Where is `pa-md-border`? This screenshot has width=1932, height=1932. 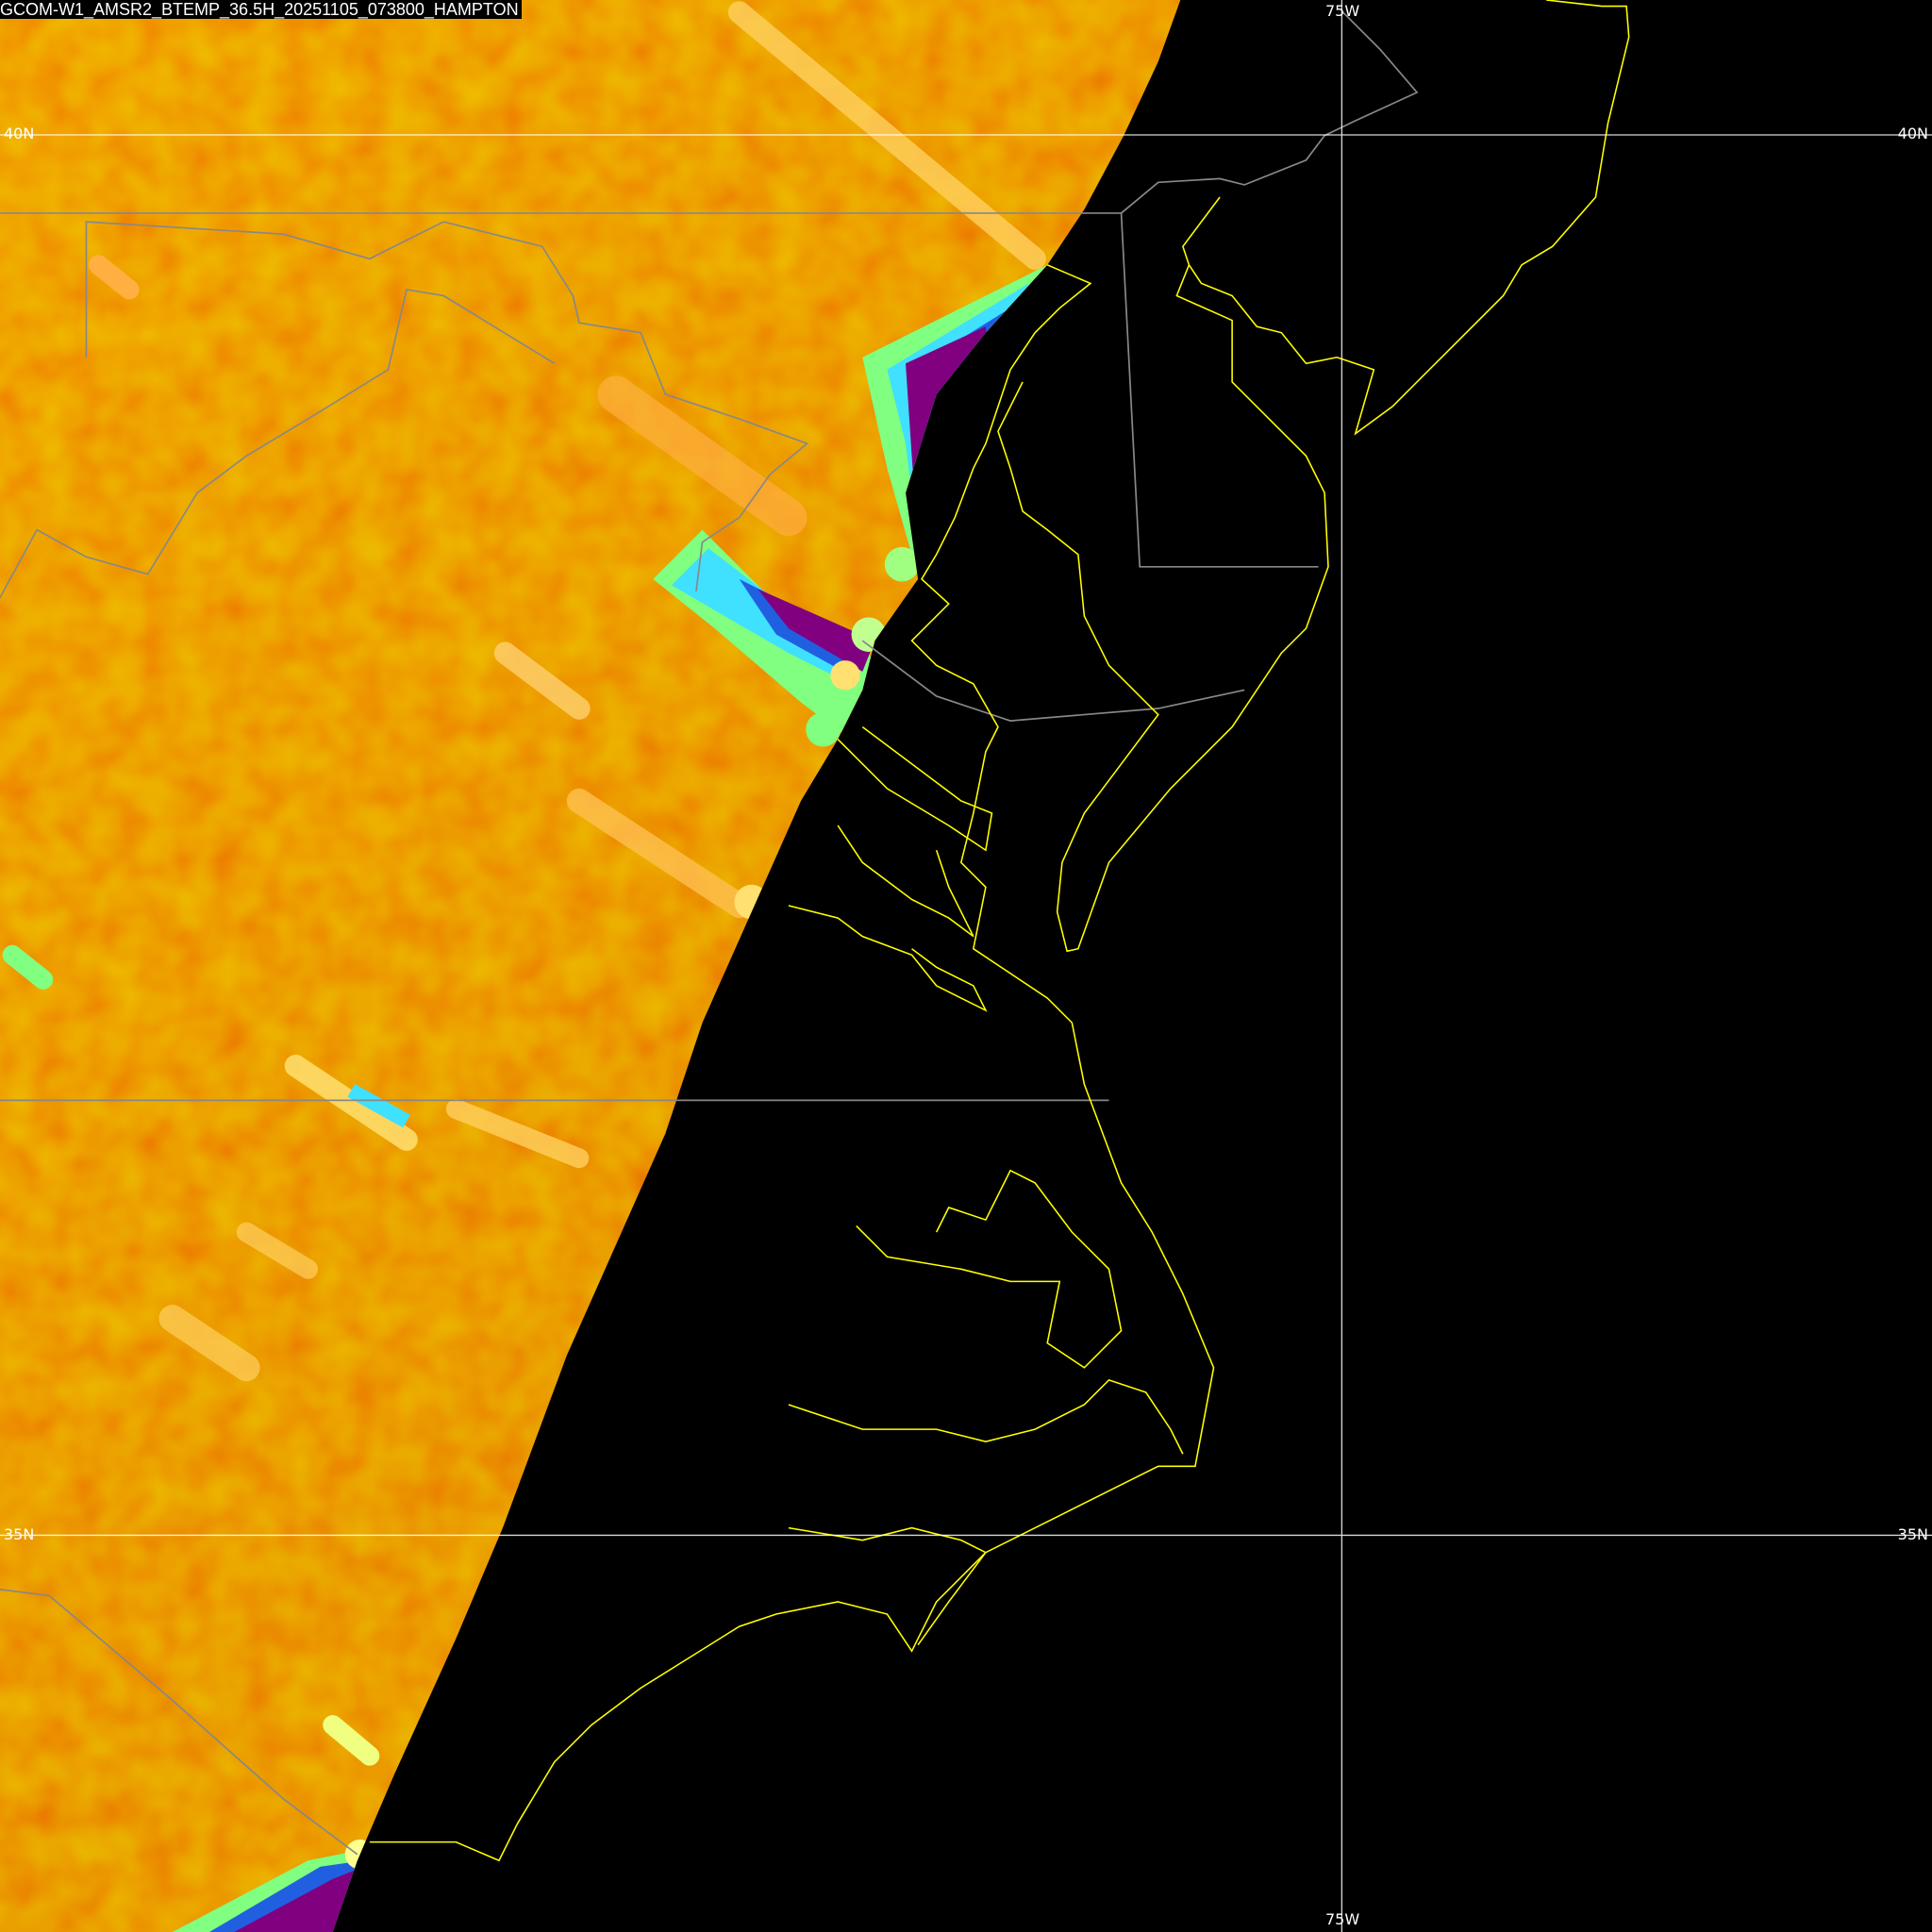 pa-md-border is located at coordinates (659, 390).